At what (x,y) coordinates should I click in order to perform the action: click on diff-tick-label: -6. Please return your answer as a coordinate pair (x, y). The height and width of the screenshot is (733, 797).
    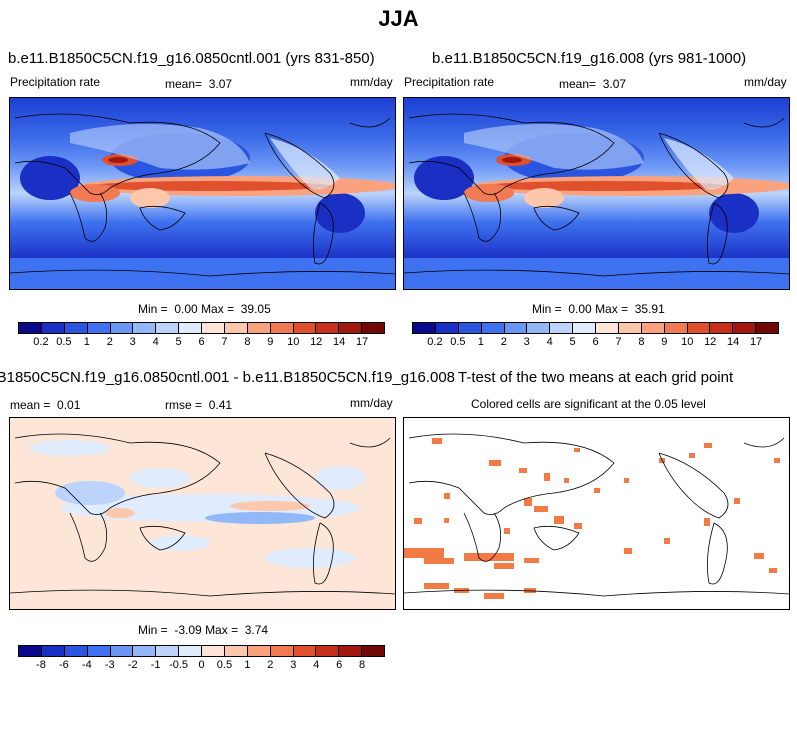
    Looking at the image, I should click on (63, 665).